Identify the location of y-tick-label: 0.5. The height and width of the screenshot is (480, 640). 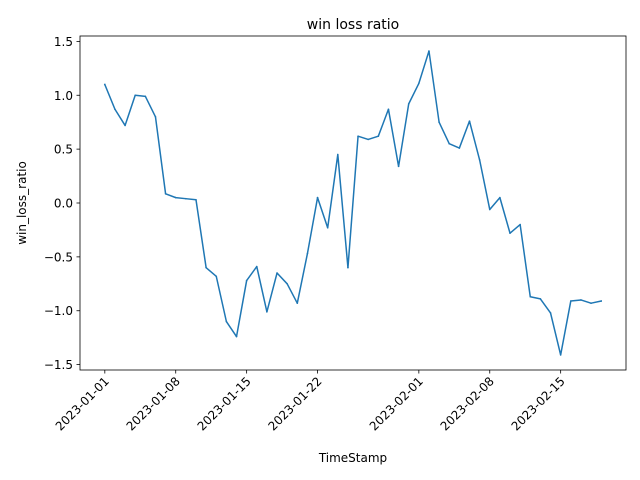
(63, 150).